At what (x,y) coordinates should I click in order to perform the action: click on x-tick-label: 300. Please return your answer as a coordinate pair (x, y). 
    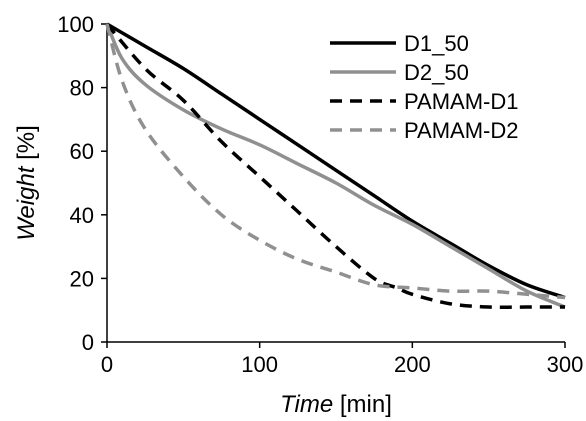
    Looking at the image, I should click on (565, 364).